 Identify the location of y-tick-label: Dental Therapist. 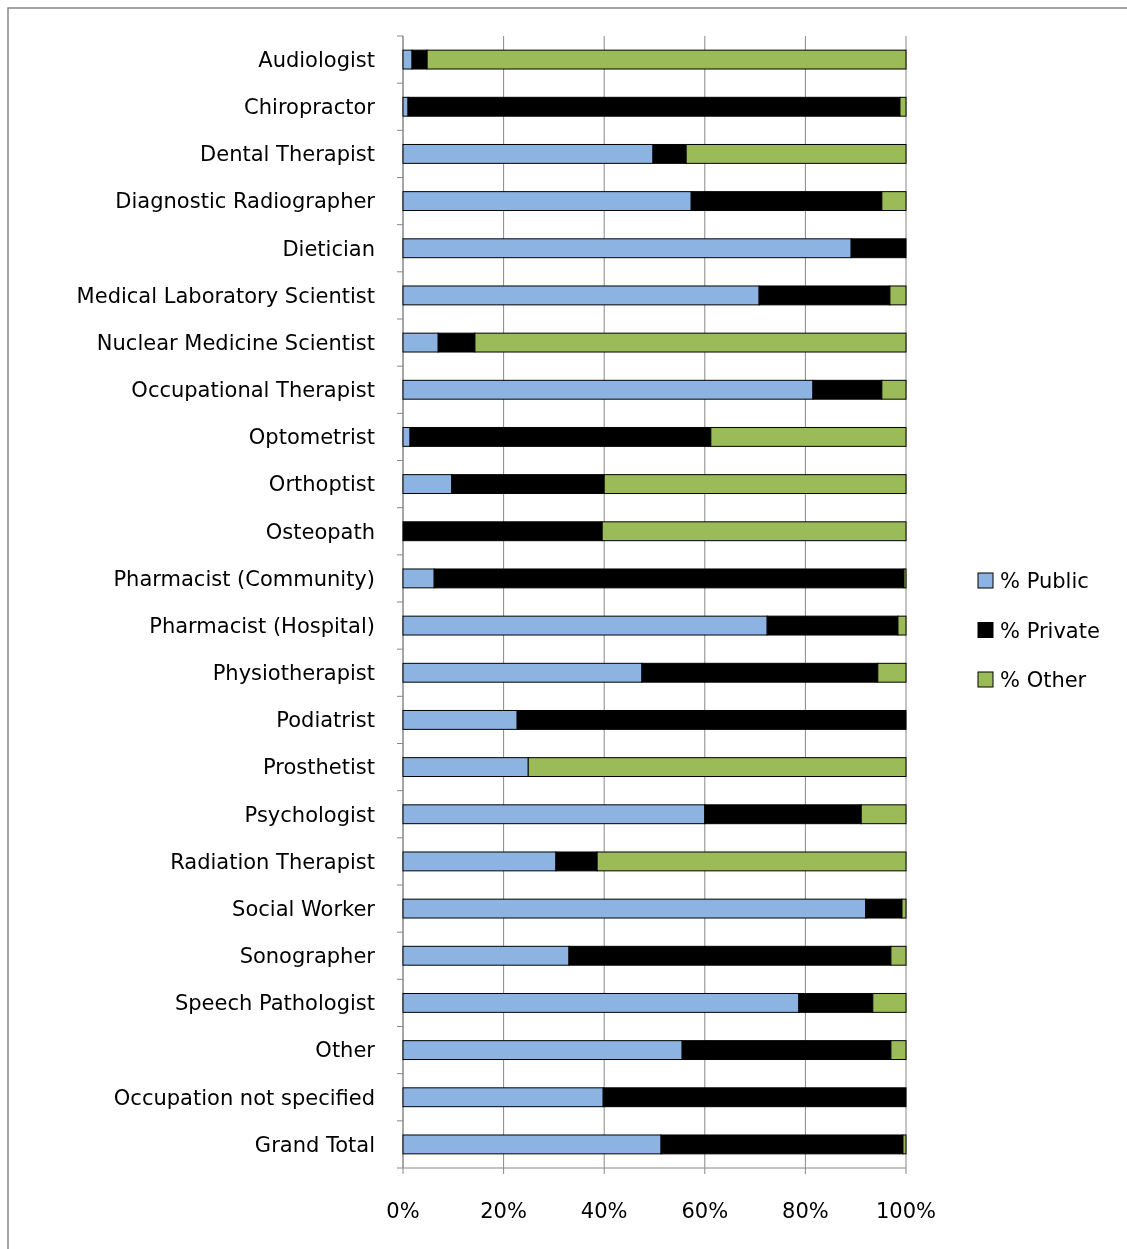
(287, 154).